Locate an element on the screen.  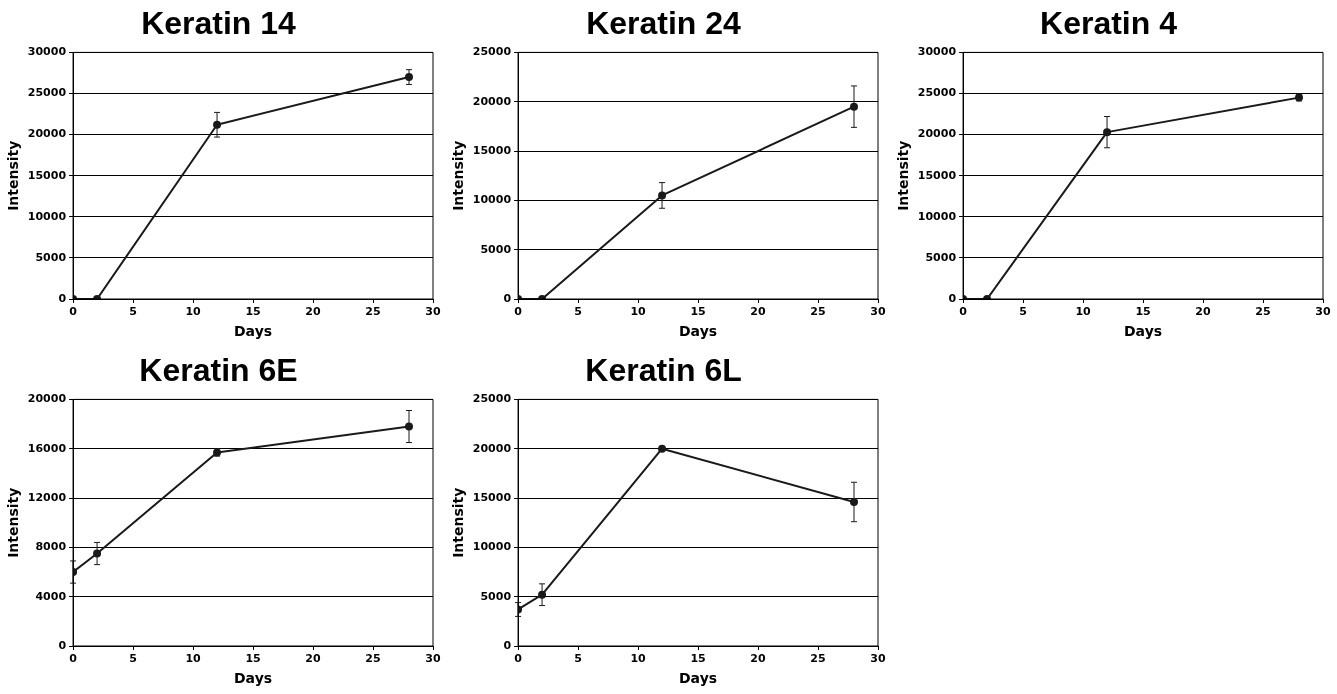
chart-title: Keratin 4 is located at coordinates (1109, 23).